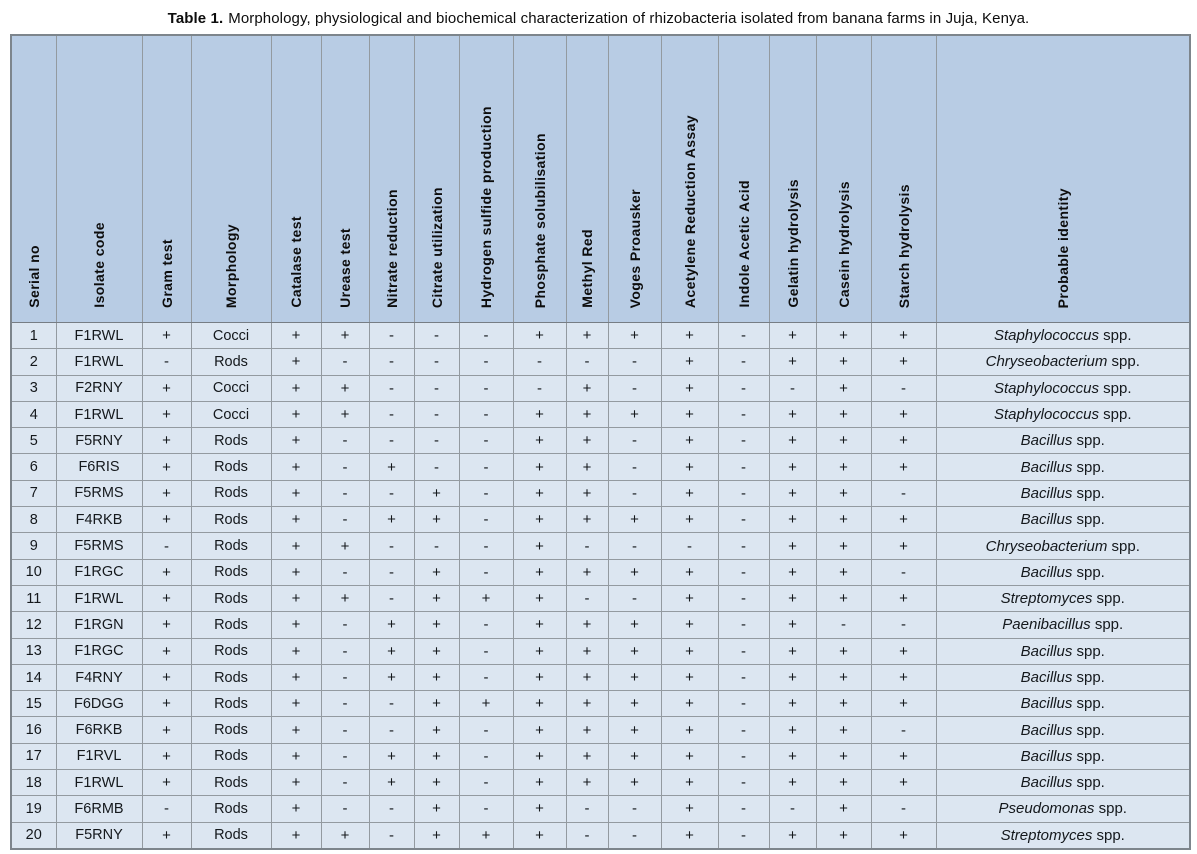  What do you see at coordinates (587, 268) in the screenshot?
I see `col-header-label: Methyl Red` at bounding box center [587, 268].